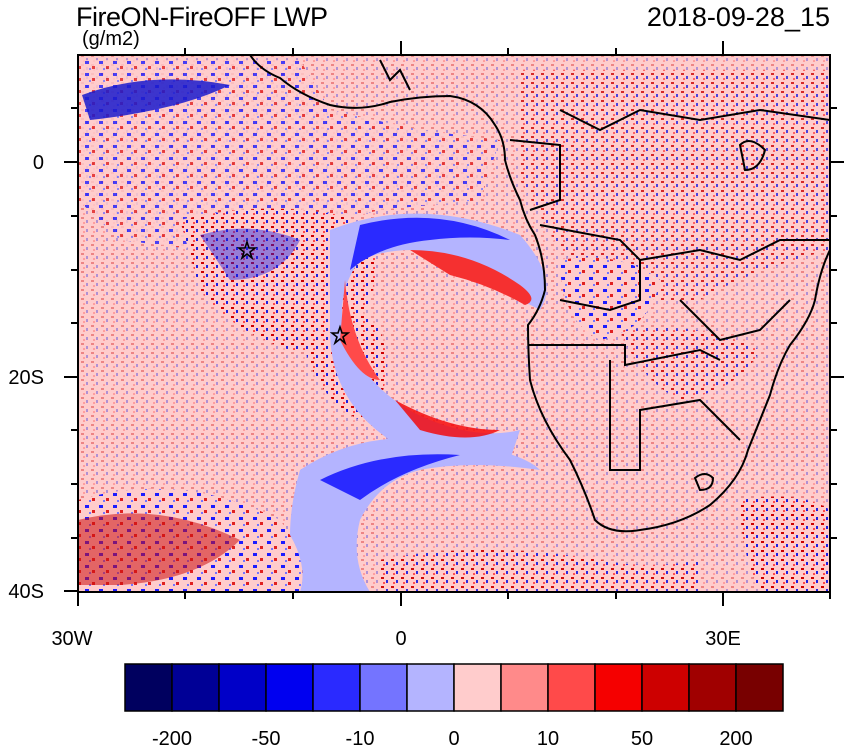 The image size is (850, 747). Describe the element at coordinates (642, 737) in the screenshot. I see `colorbar-label: 50` at that location.